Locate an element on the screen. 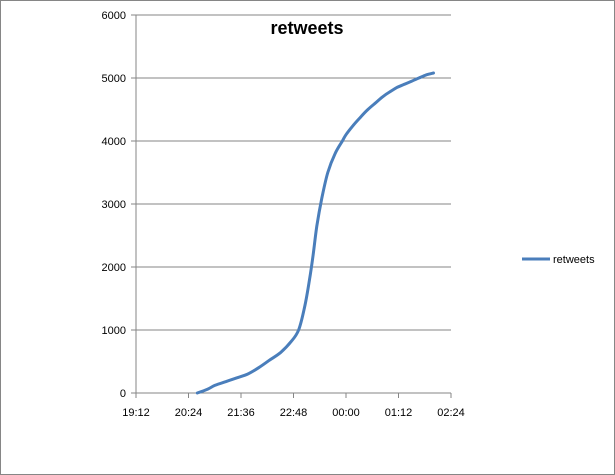  y-axis-ticks: 0 1000 2000 3000 4000 5000 6000 is located at coordinates (119, 205).